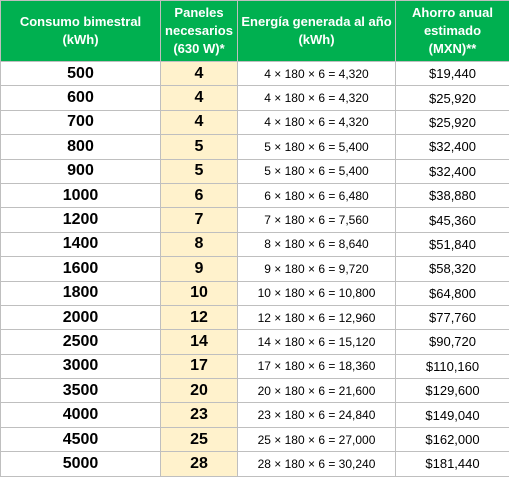 This screenshot has width=509, height=486. I want to click on table-row: 4000 23 23 × 180 × 6 = 24,840 $149,040, so click(254, 415).